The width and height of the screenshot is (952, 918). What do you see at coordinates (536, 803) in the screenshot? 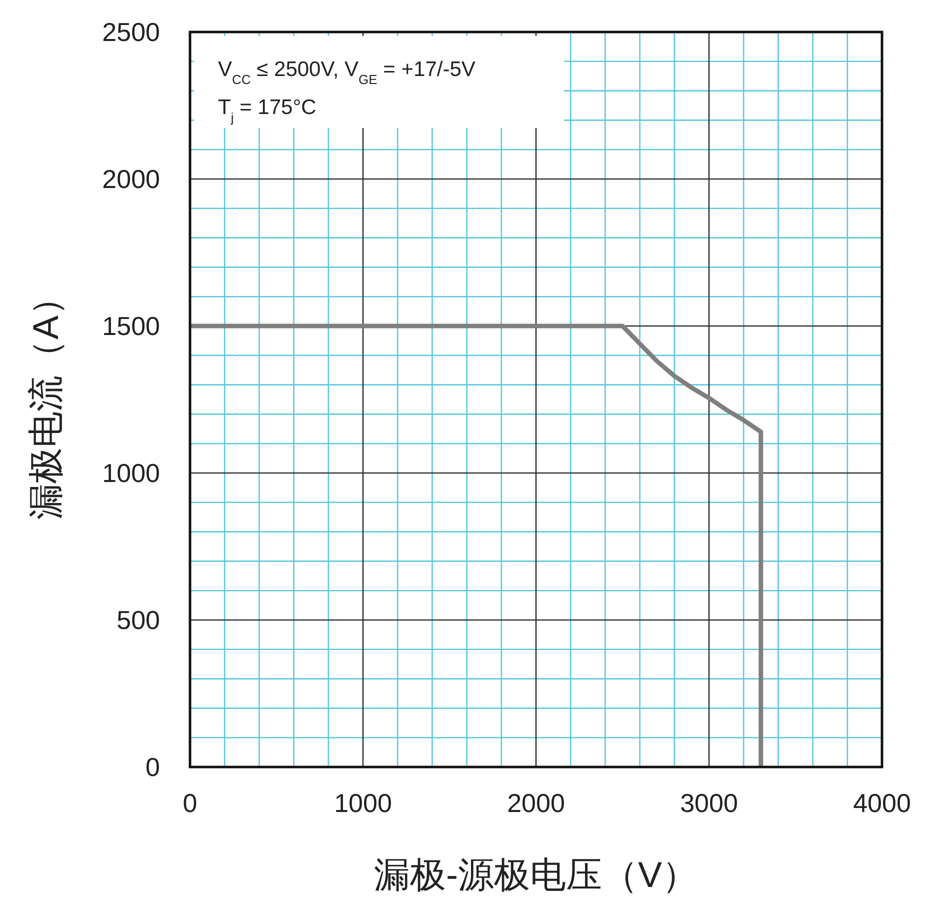
I see `x-tick-label: 2000` at bounding box center [536, 803].